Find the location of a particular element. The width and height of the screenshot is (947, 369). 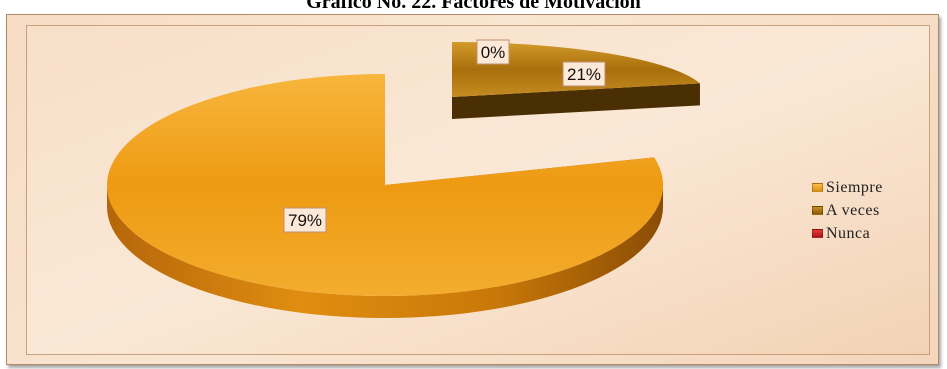

slice-a-veces-cut is located at coordinates (576, 101).